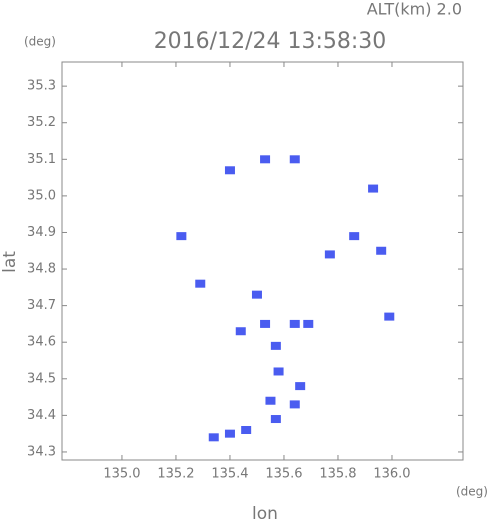  I want to click on x-tick-label: 135.0, so click(121, 474).